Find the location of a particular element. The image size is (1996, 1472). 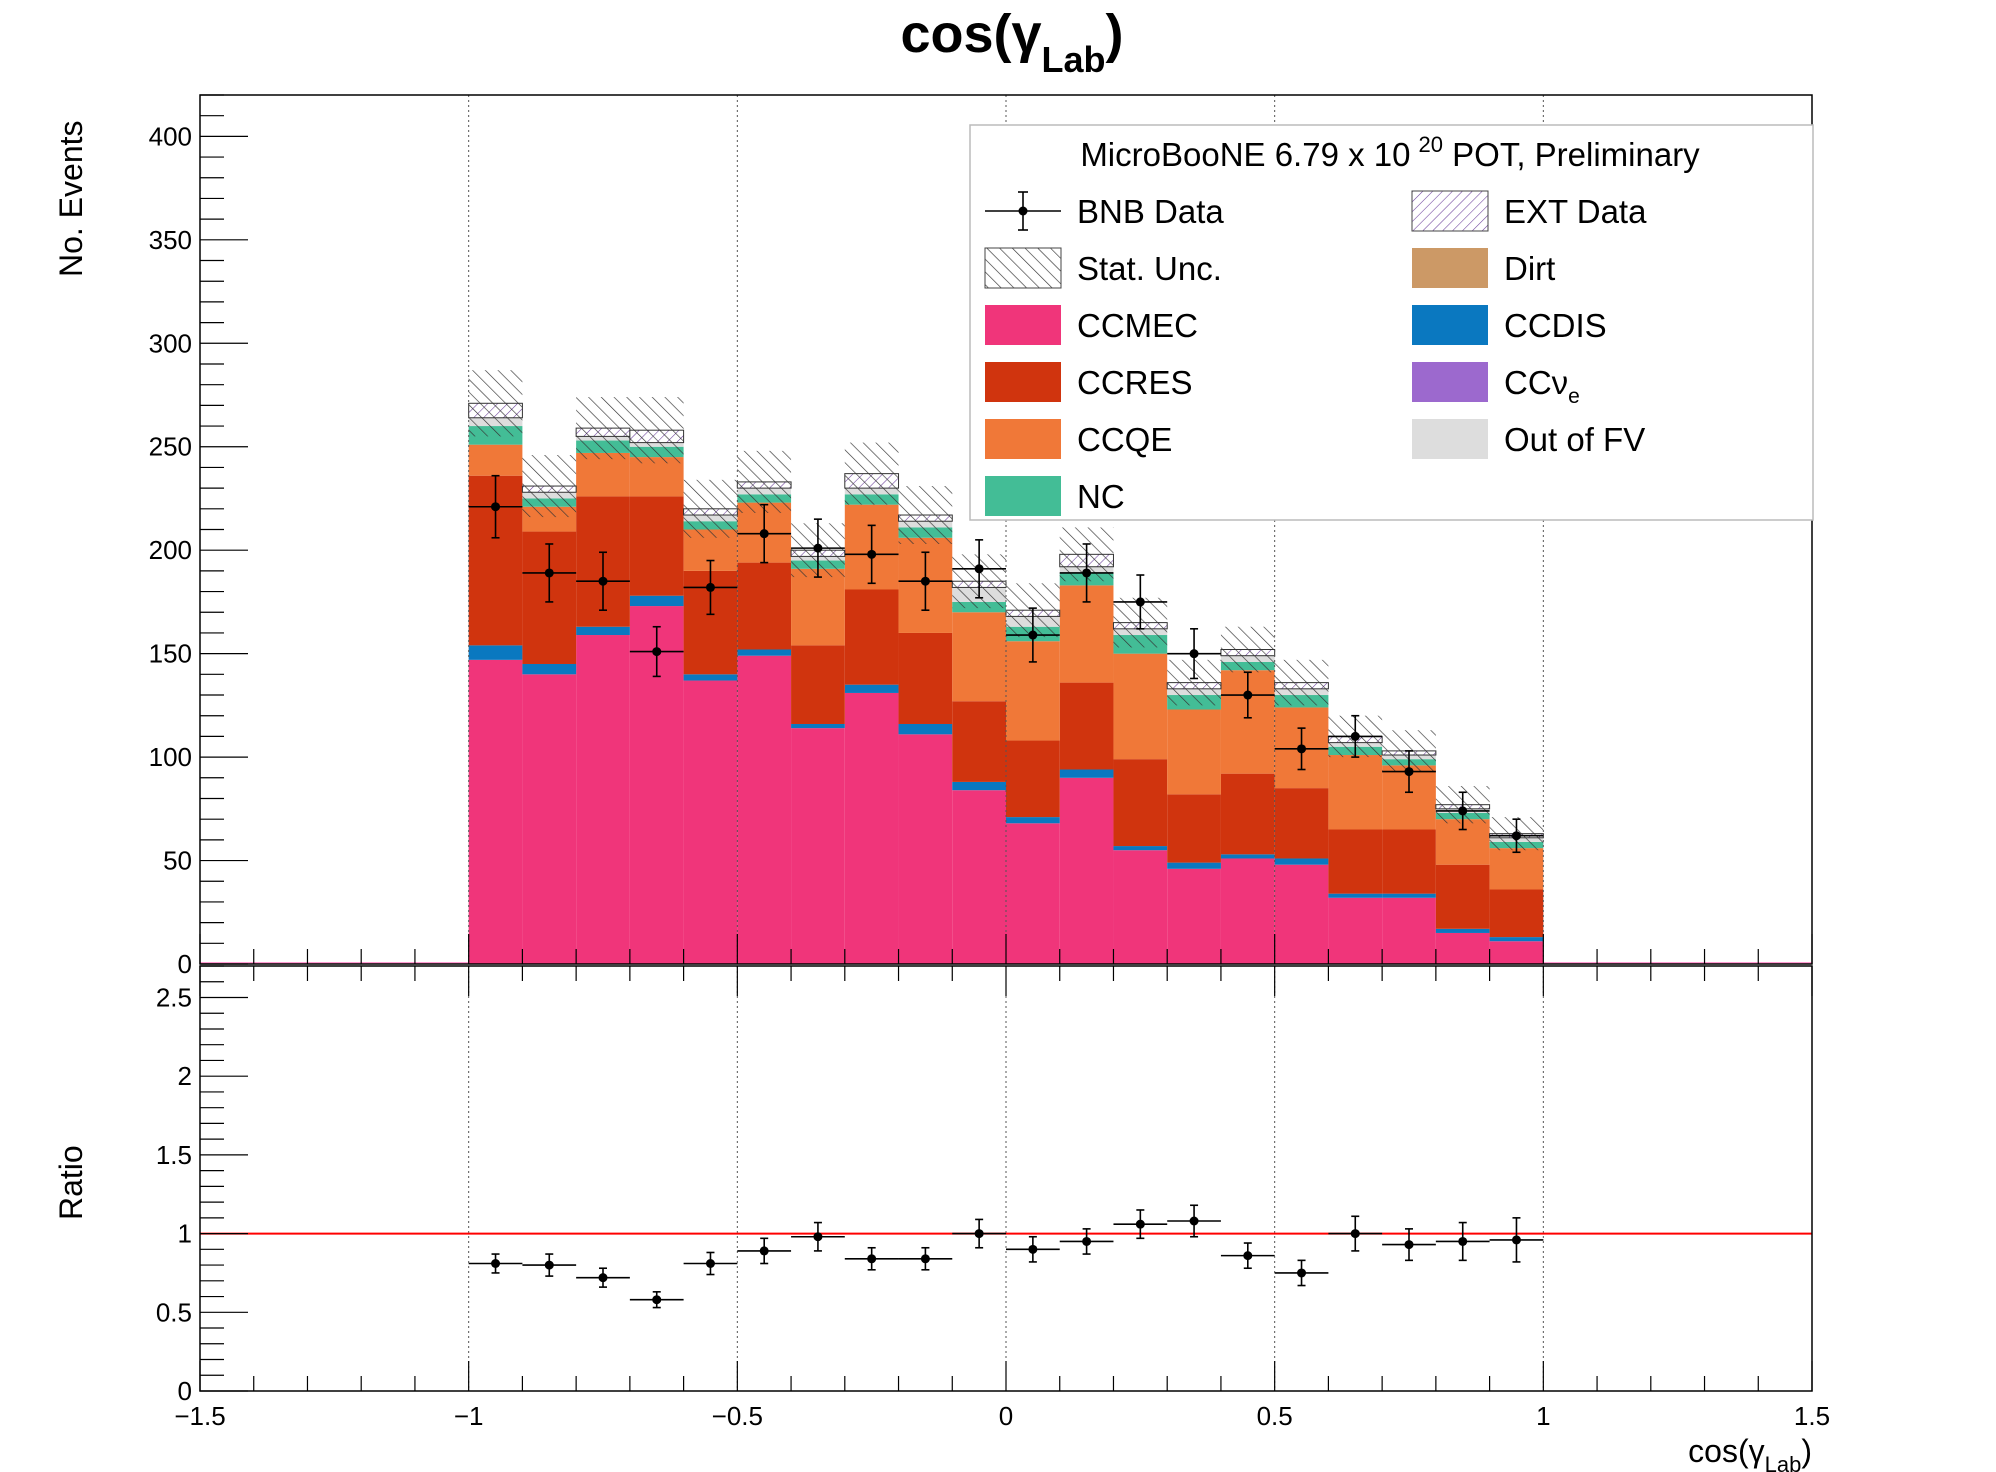

legend-marker-dot is located at coordinates (1023, 211).